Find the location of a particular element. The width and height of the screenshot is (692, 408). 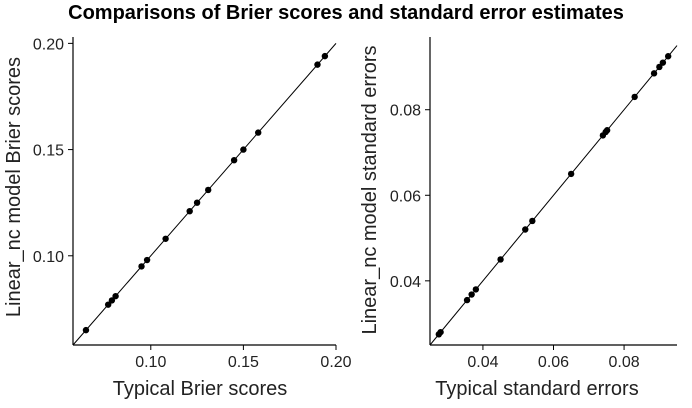

x-tick-label: 0.10 is located at coordinates (150, 362).